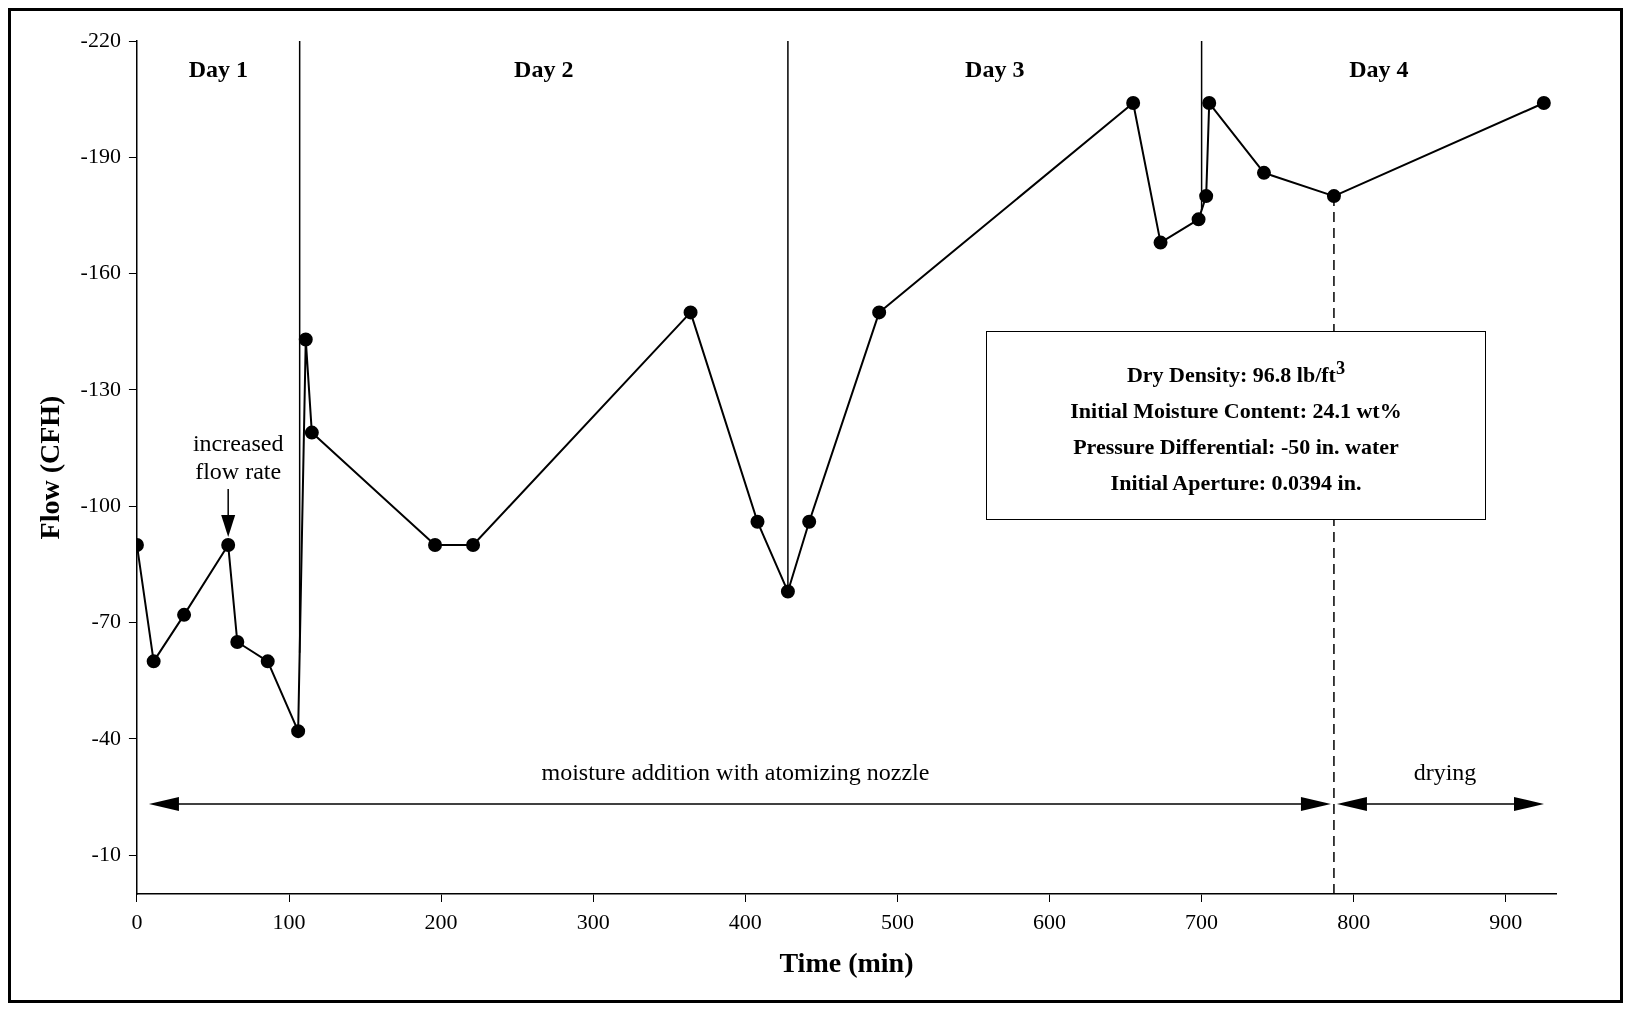  Describe the element at coordinates (1445, 772) in the screenshot. I see `annotation: drying` at that location.